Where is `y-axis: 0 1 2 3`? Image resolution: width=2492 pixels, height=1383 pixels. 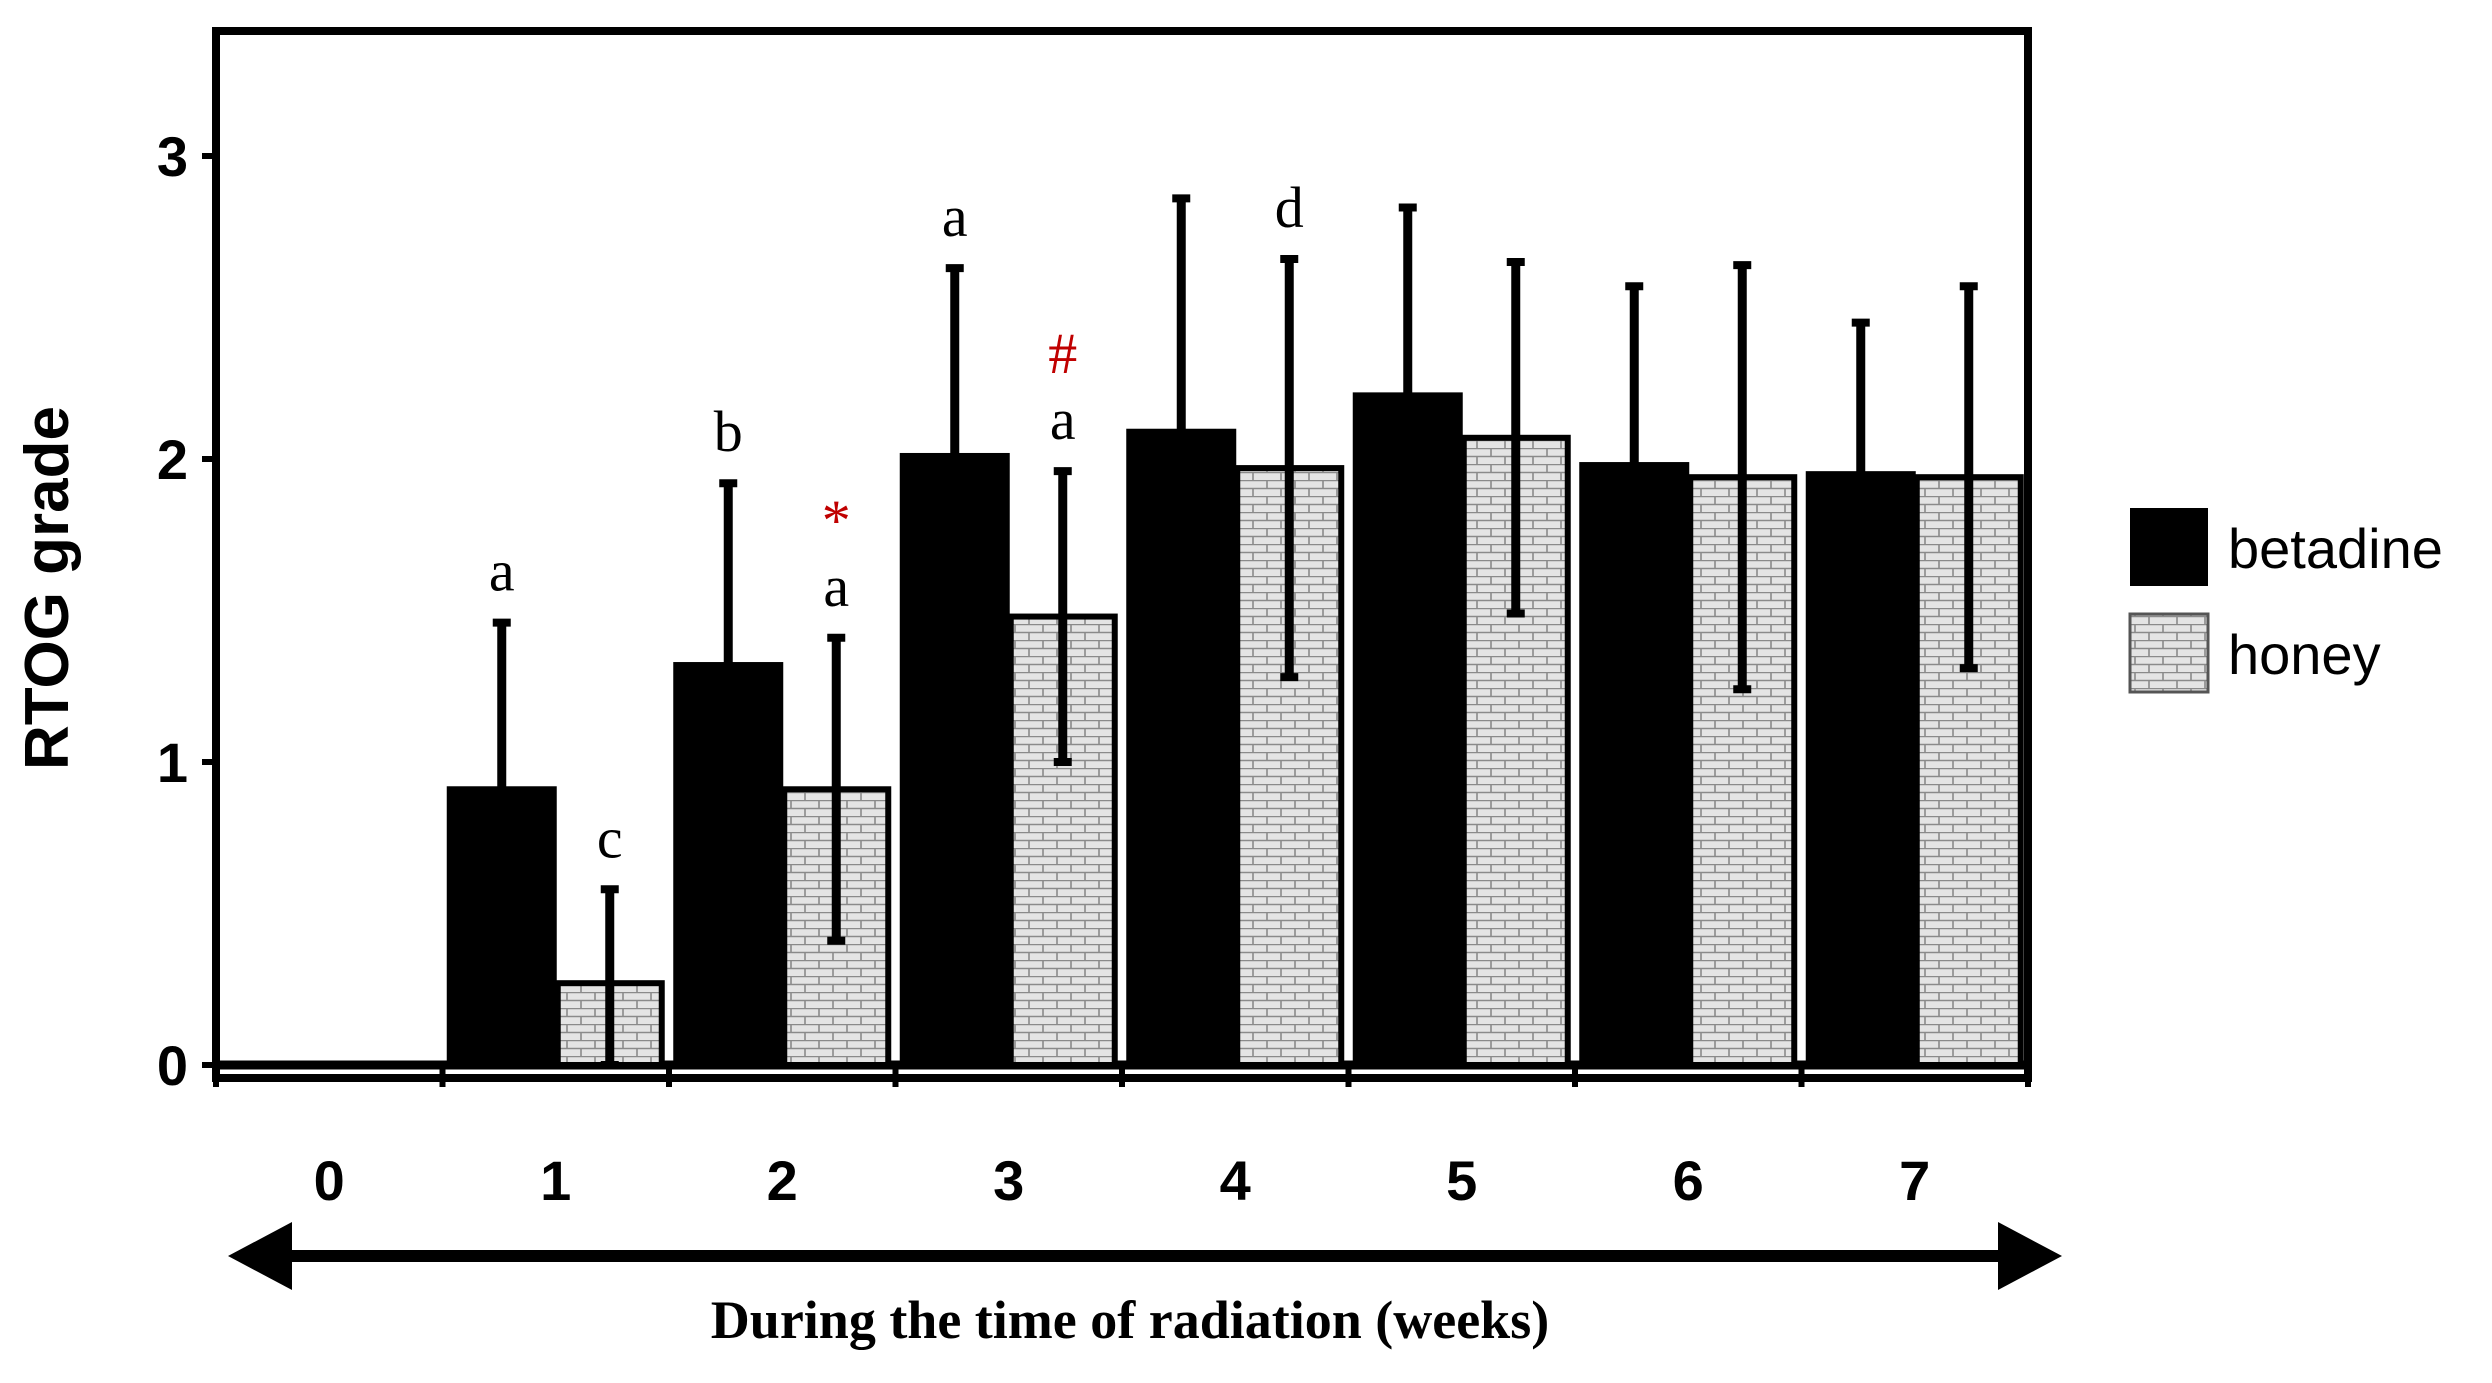
y-axis: 0 1 2 3 is located at coordinates (186, 611).